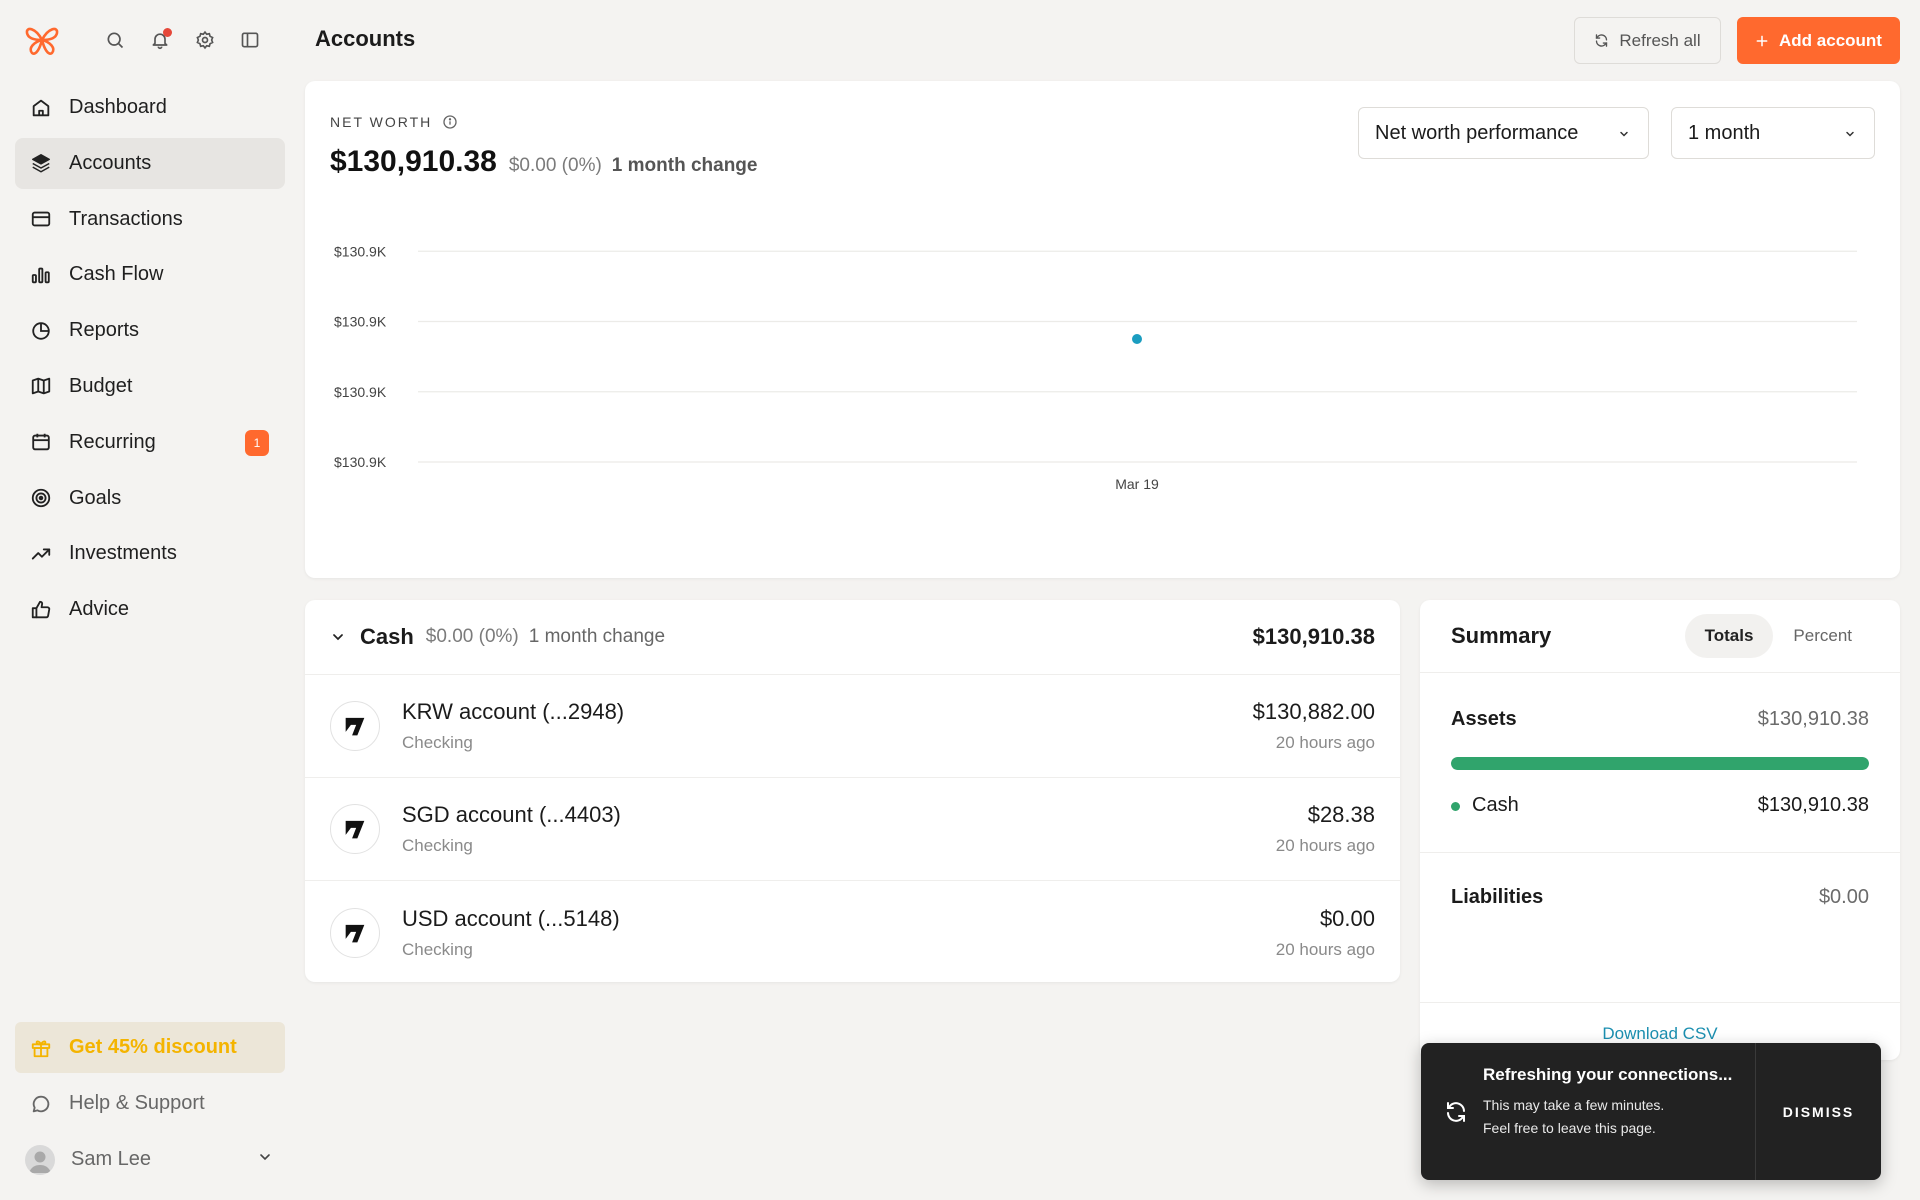 Image resolution: width=1920 pixels, height=1200 pixels. What do you see at coordinates (1729, 636) in the screenshot?
I see `tab-totals: Totals` at bounding box center [1729, 636].